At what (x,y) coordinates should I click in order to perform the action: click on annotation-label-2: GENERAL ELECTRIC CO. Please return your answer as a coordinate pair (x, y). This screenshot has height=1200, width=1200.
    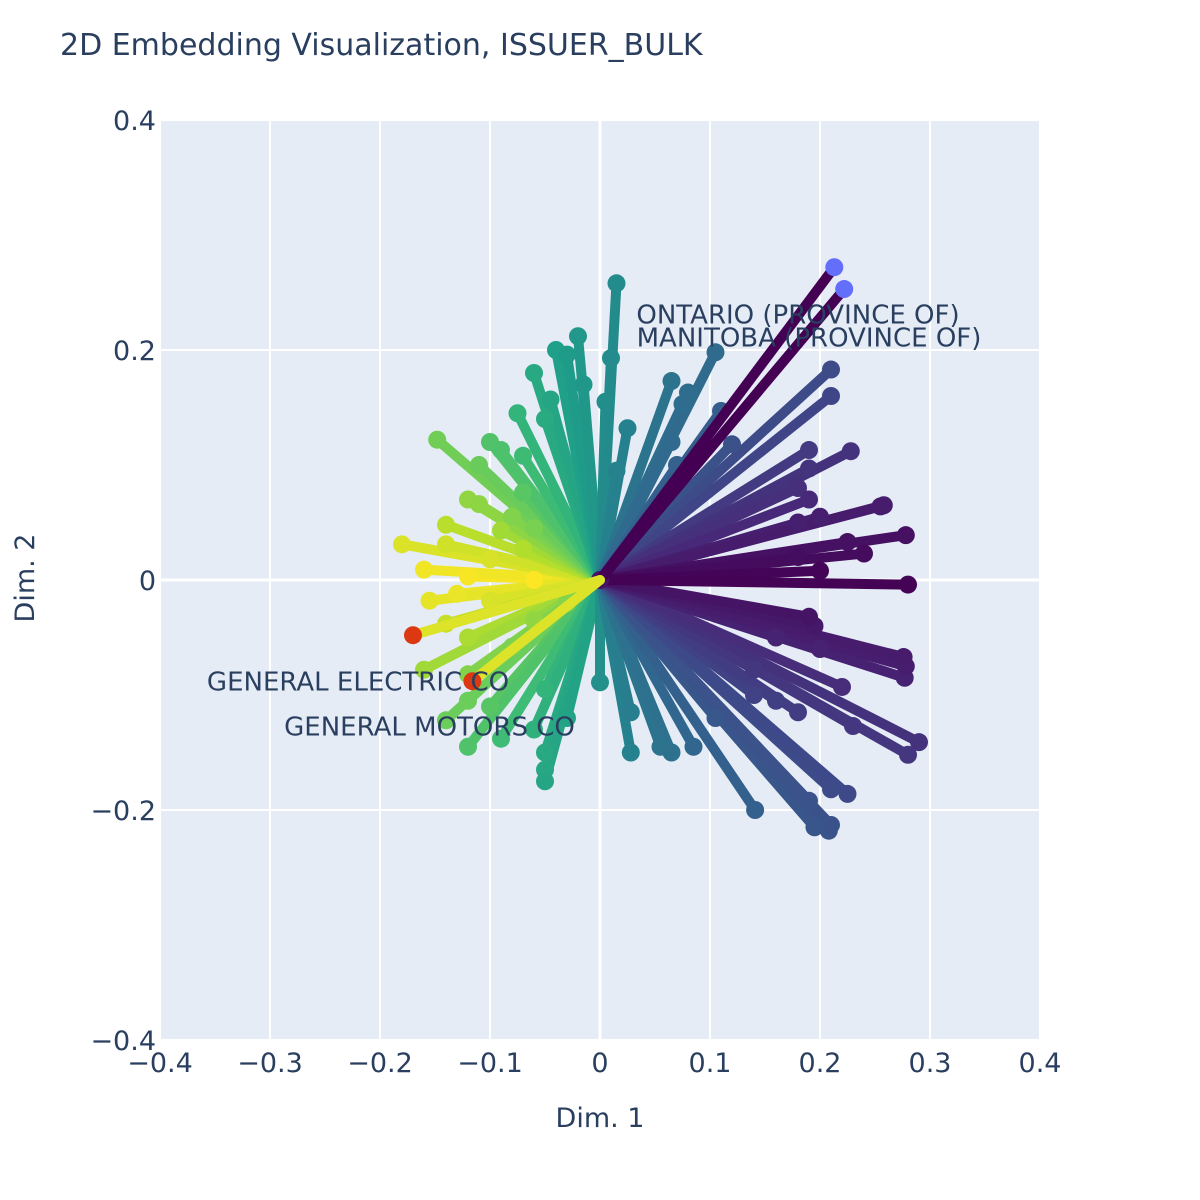
    Looking at the image, I should click on (358, 682).